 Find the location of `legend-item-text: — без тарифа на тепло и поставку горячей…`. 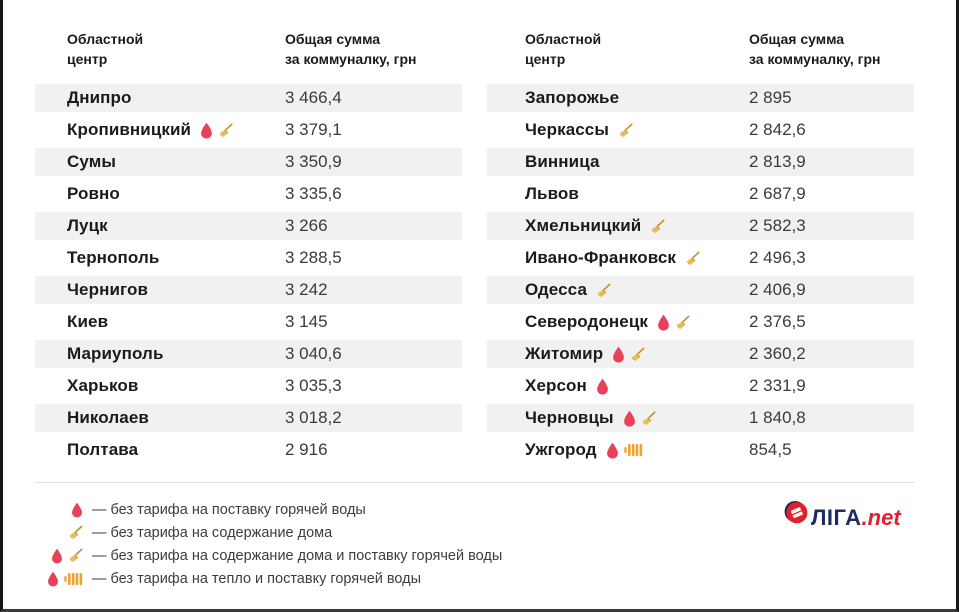

legend-item-text: — без тарифа на тепло и поставку горячей… is located at coordinates (257, 578).